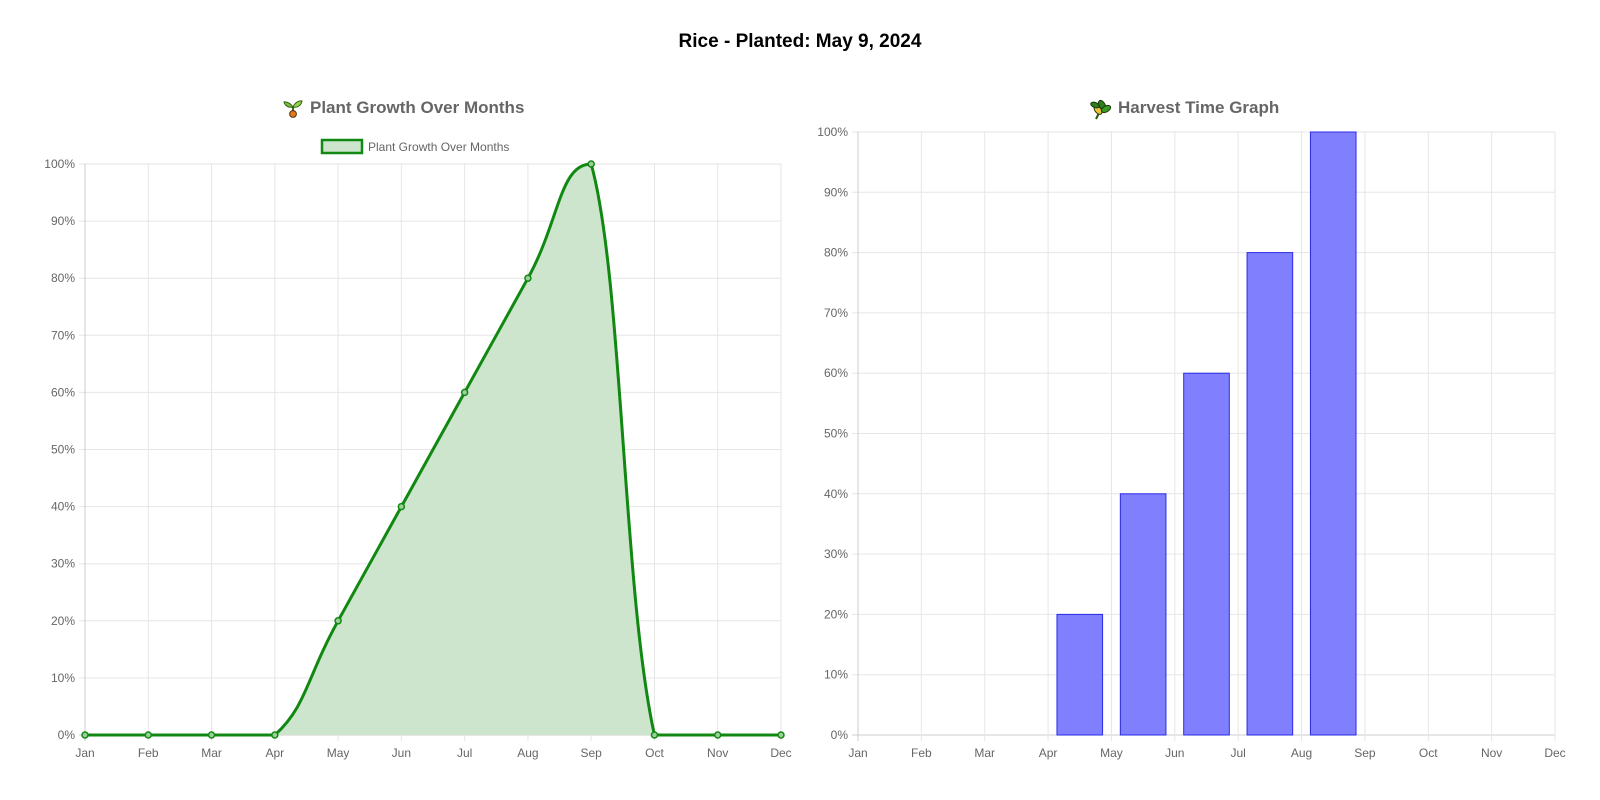 This screenshot has height=800, width=1600. I want to click on harvest-ytick-label: 90%, so click(836, 192).